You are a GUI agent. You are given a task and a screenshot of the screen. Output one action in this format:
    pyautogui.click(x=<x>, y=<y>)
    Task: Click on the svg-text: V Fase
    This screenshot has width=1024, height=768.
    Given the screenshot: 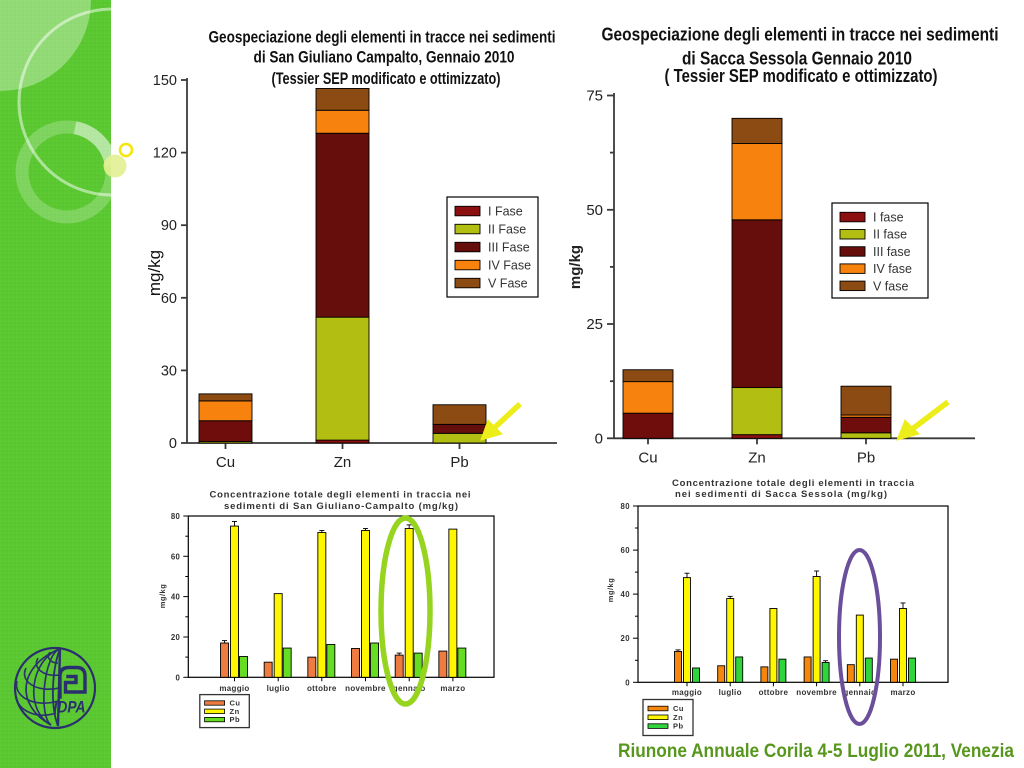 What is the action you would take?
    pyautogui.click(x=508, y=284)
    